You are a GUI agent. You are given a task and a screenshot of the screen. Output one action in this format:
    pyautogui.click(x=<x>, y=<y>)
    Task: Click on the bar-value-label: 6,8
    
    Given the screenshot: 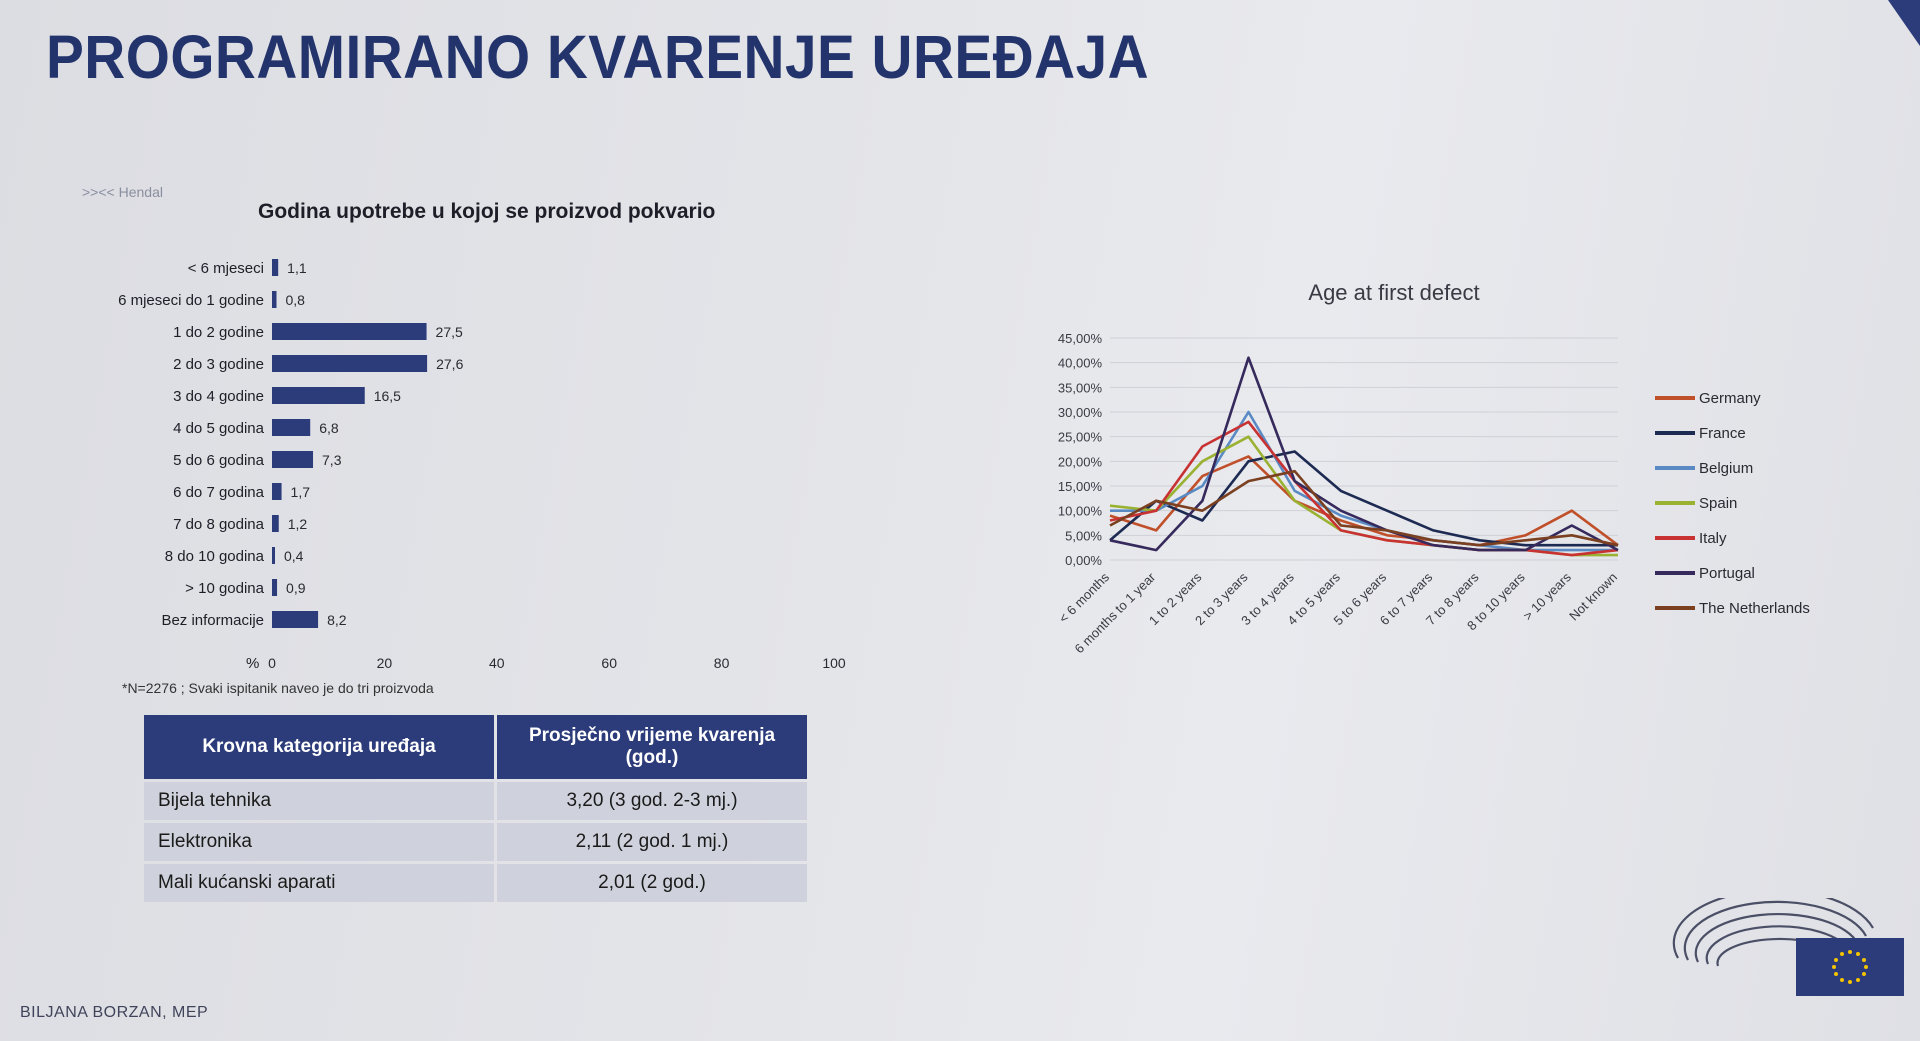 What is the action you would take?
    pyautogui.click(x=329, y=428)
    